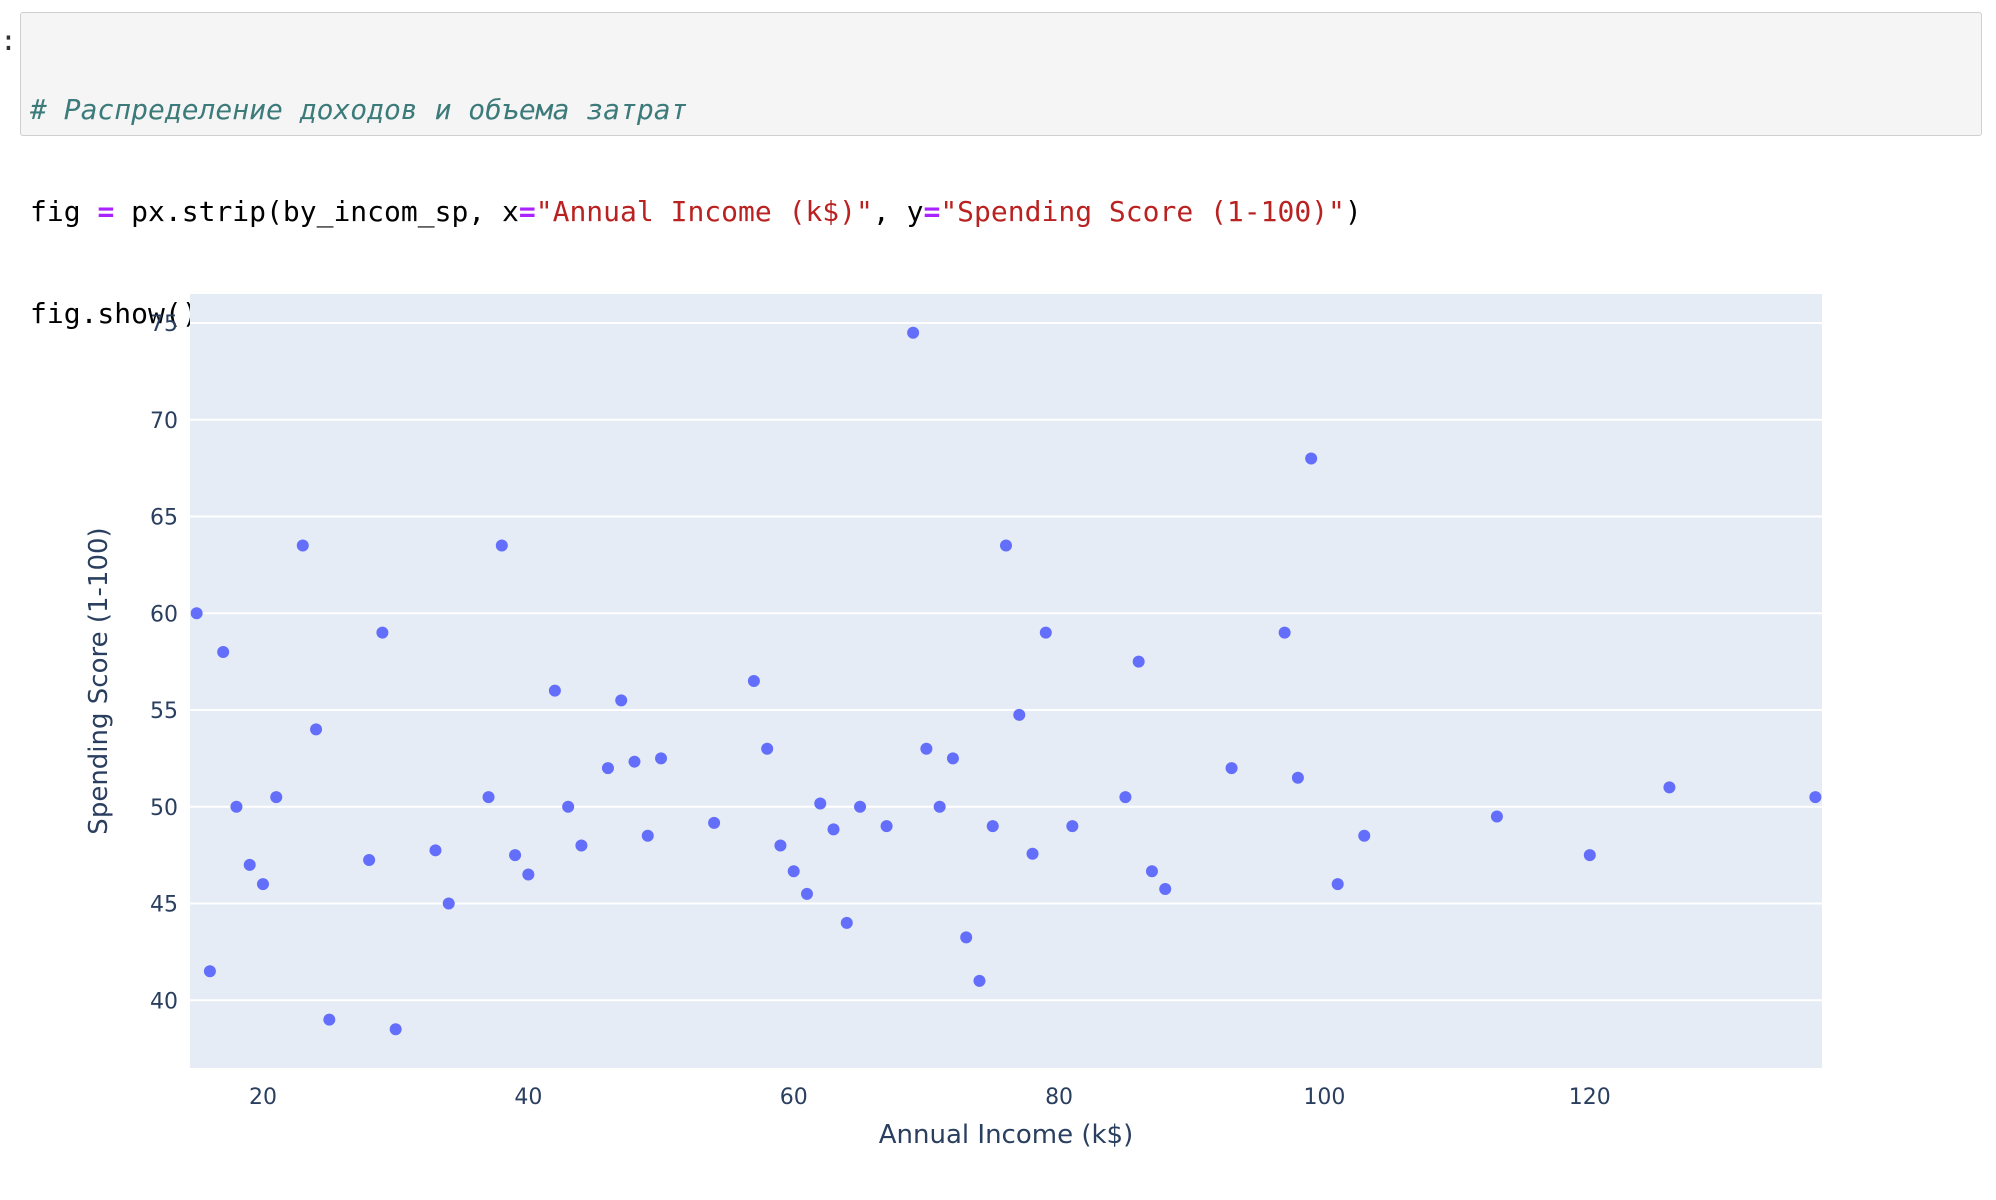 The height and width of the screenshot is (1200, 1996). What do you see at coordinates (164, 518) in the screenshot?
I see `y-tick-label: 65` at bounding box center [164, 518].